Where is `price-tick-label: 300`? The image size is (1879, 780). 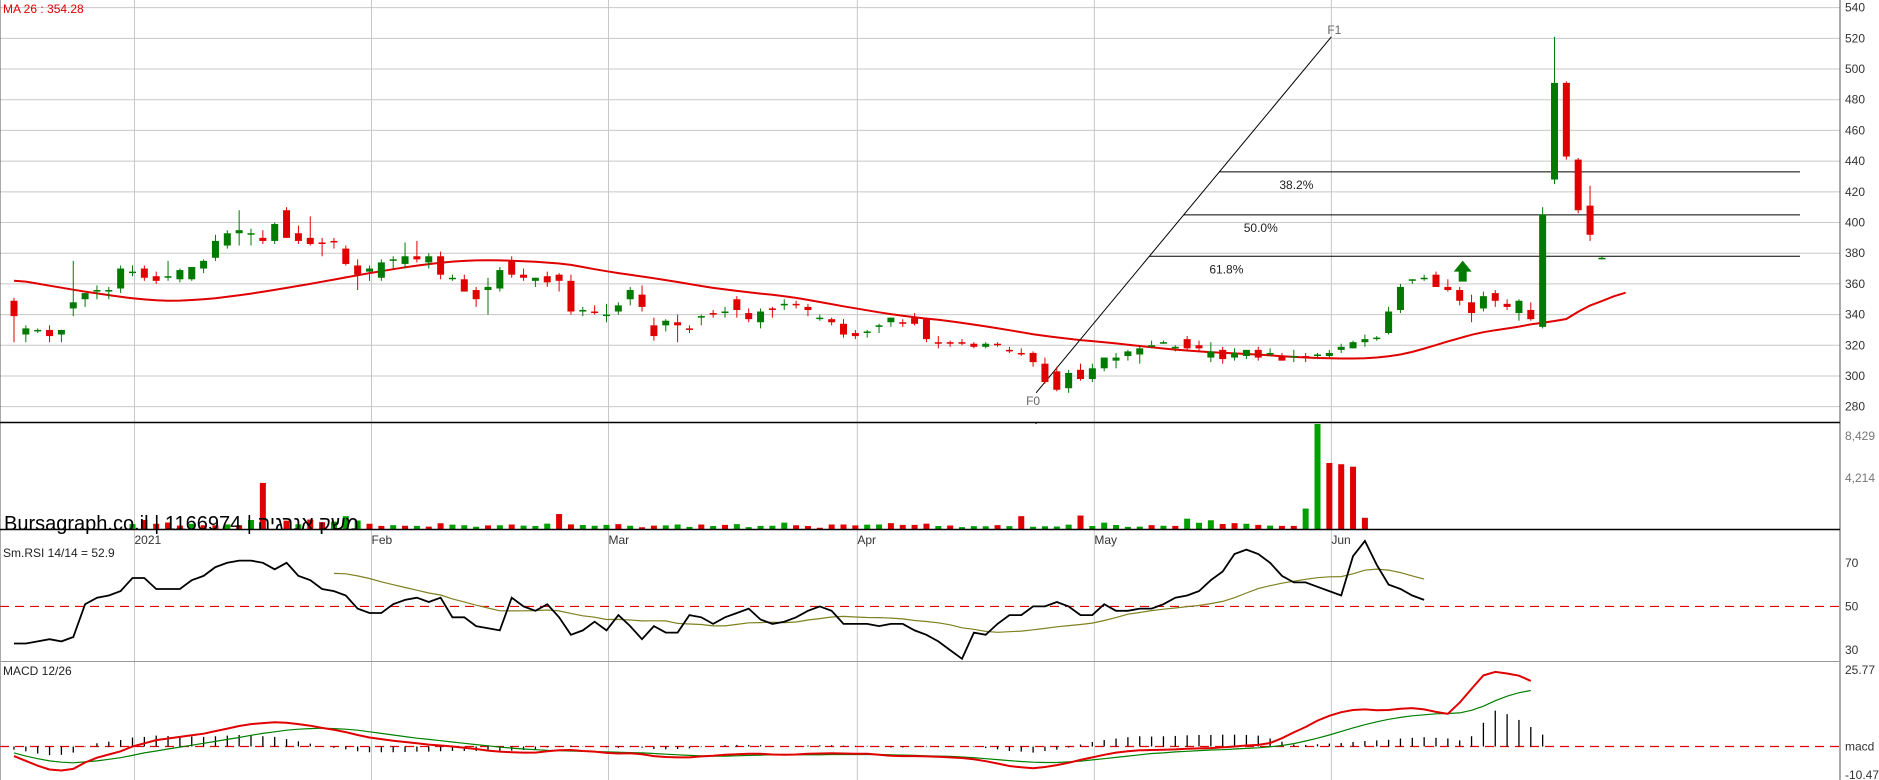 price-tick-label: 300 is located at coordinates (1855, 376).